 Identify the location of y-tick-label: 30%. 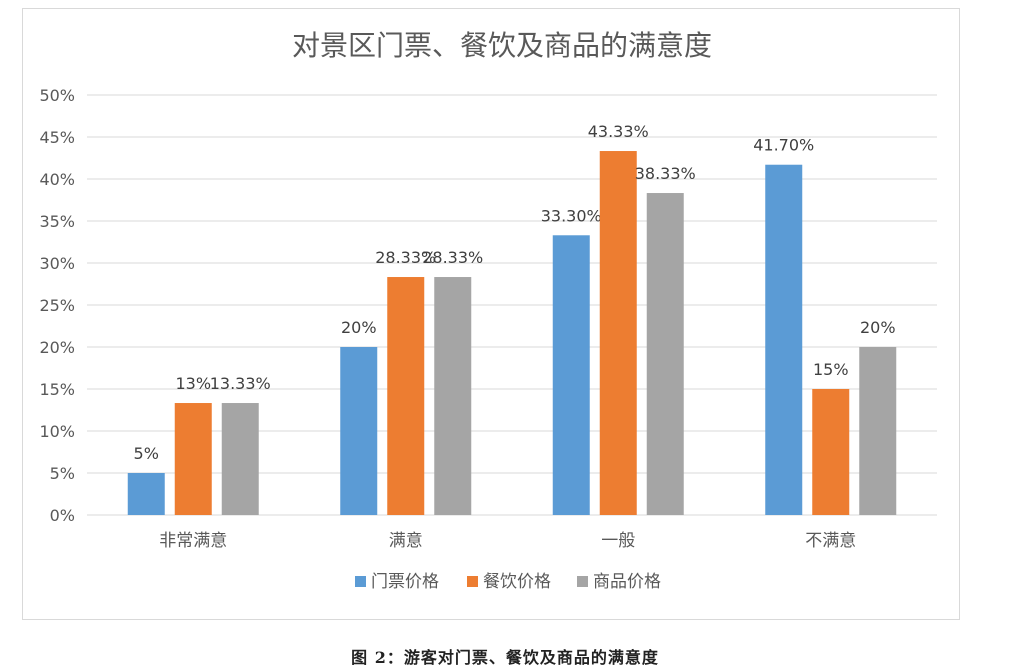
(57, 263).